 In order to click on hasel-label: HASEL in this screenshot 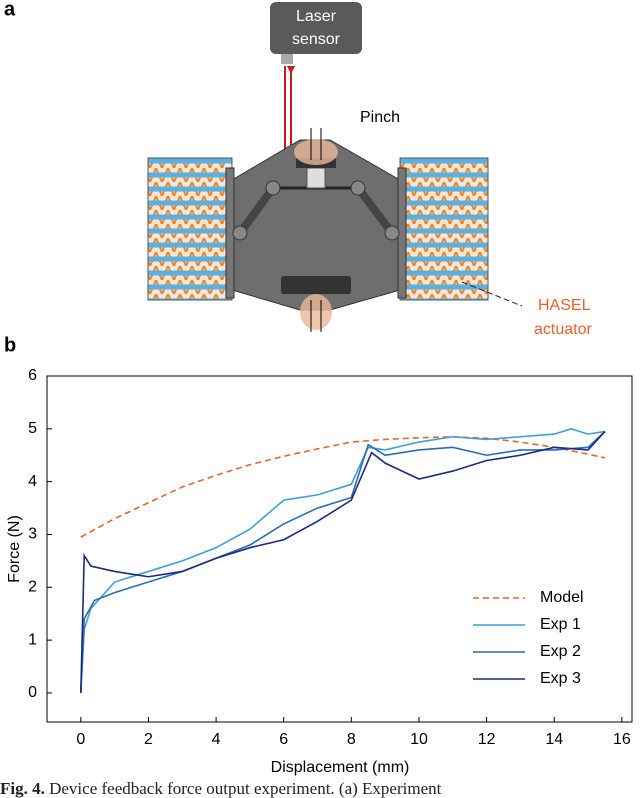, I will do `click(564, 305)`.